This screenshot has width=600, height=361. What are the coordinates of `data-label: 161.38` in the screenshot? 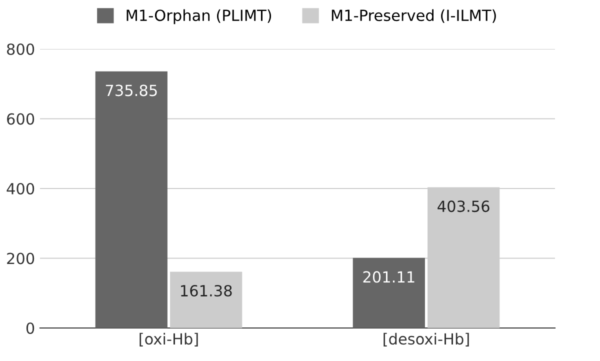 It's located at (206, 290).